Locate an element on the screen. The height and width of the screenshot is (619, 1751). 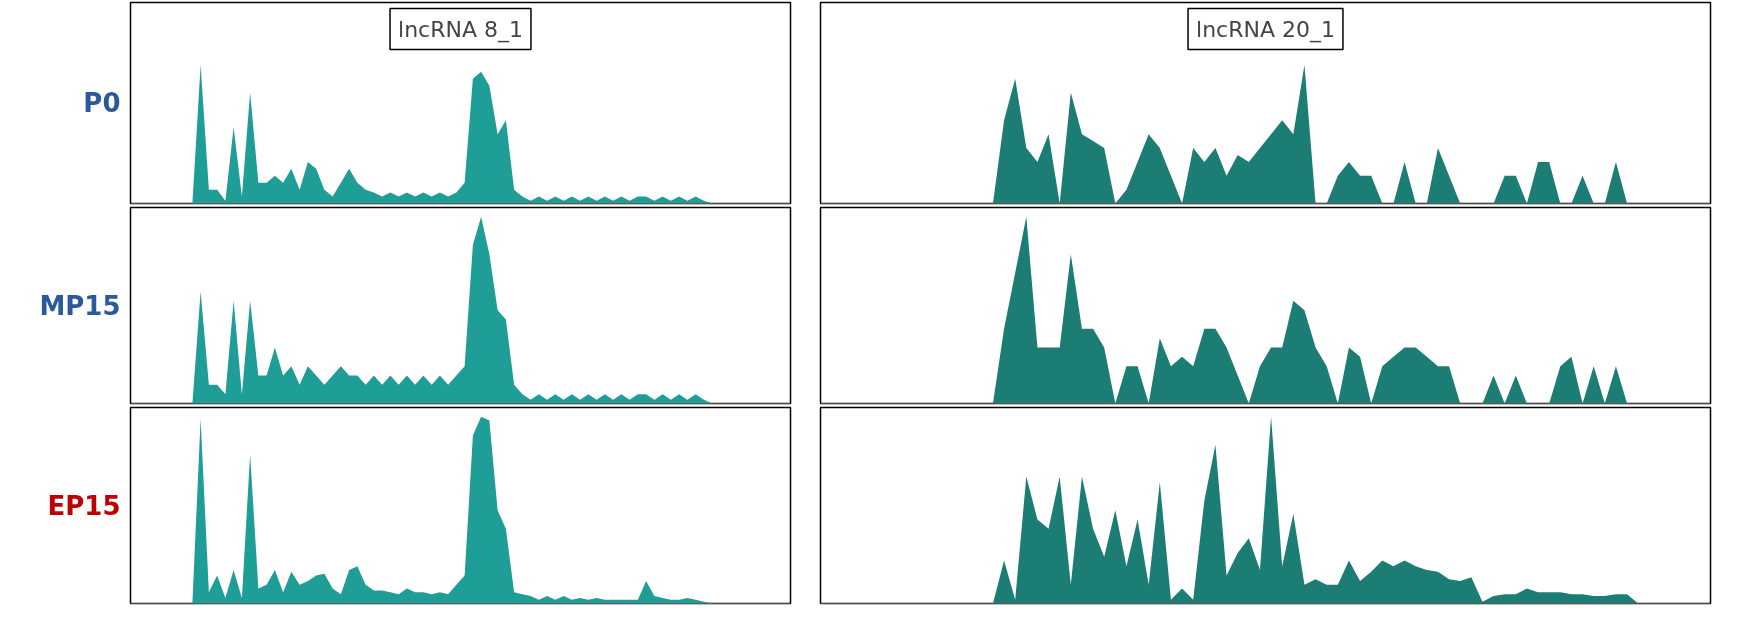
chart-title: lncRNA 20_1 is located at coordinates (1265, 29).